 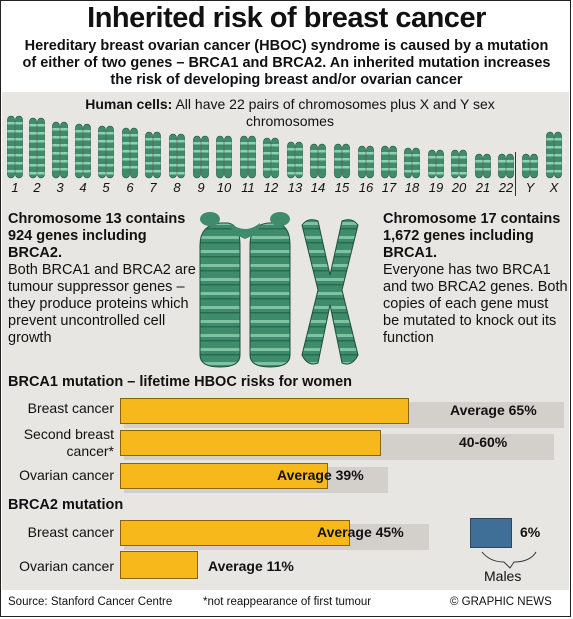 I want to click on chromosome-label: 3, so click(x=60, y=187).